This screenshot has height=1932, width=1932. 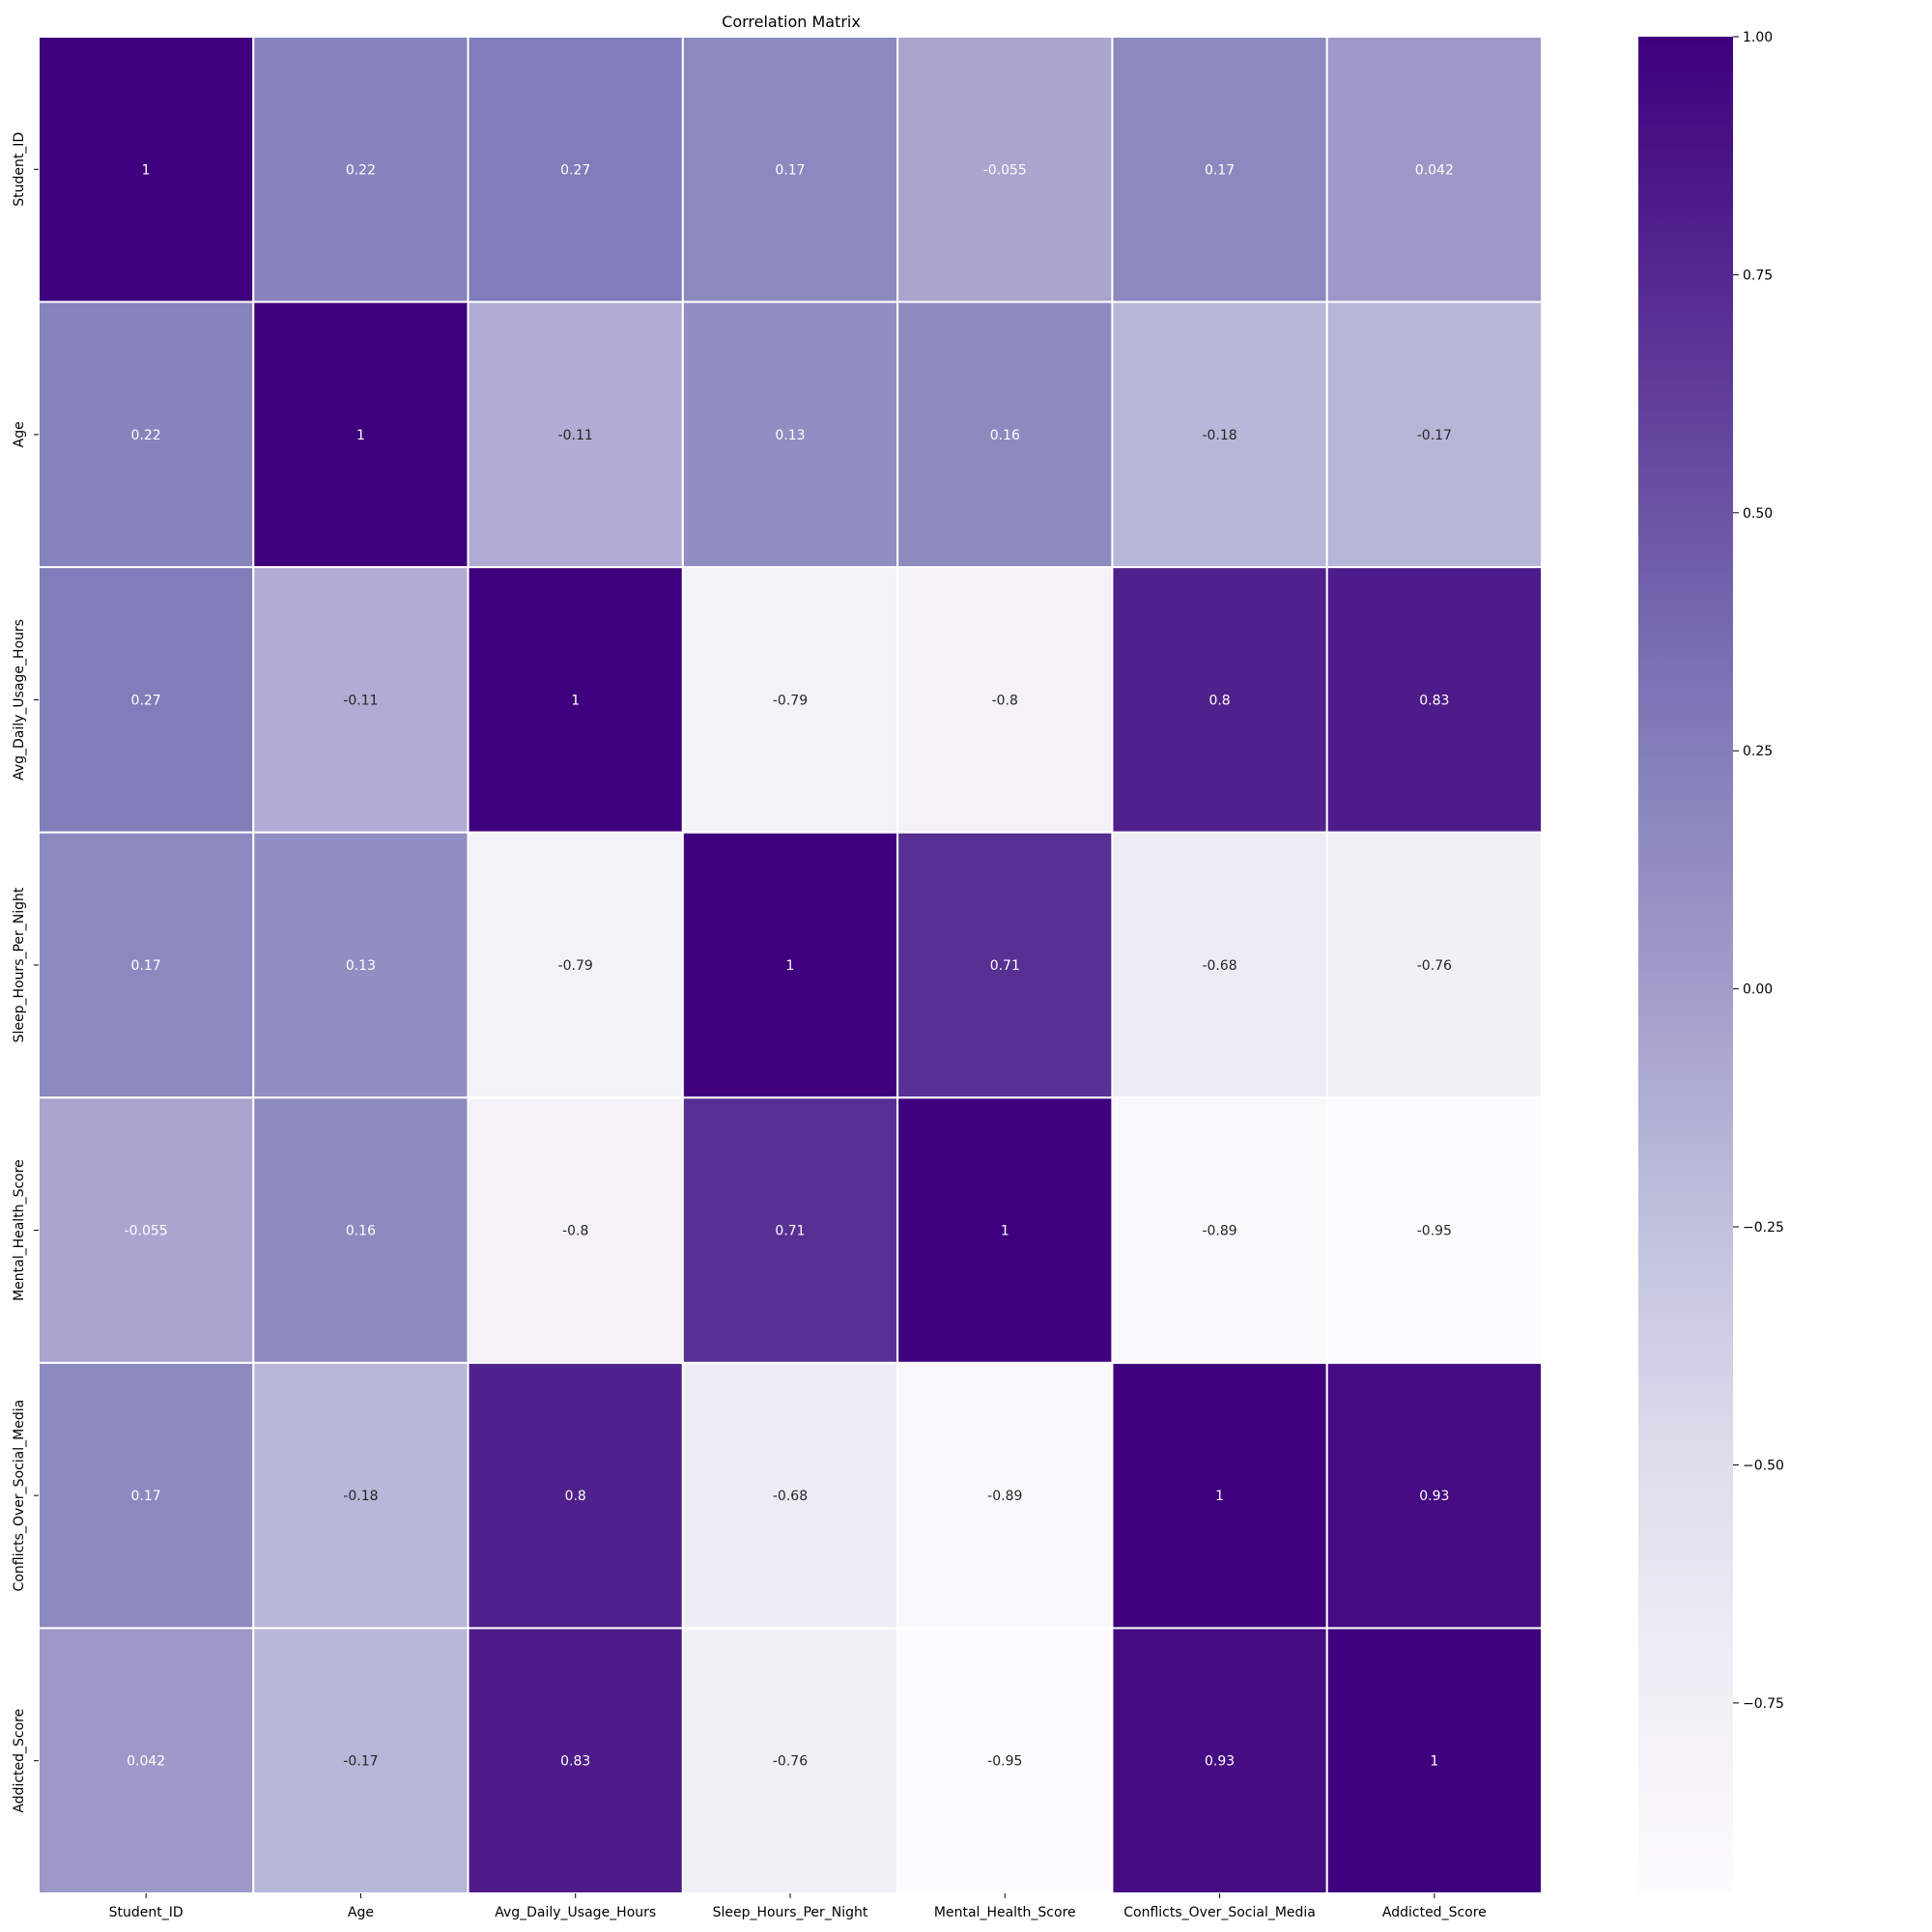 What do you see at coordinates (1434, 1912) in the screenshot?
I see `x-tick-label: Addicted_Score` at bounding box center [1434, 1912].